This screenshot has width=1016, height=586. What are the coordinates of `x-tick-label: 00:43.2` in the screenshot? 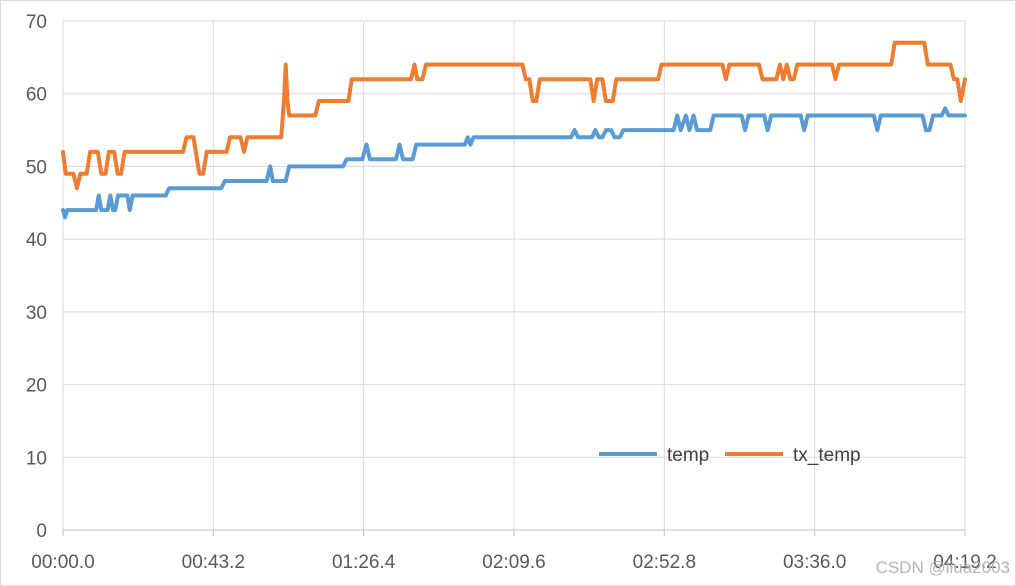 It's located at (213, 562).